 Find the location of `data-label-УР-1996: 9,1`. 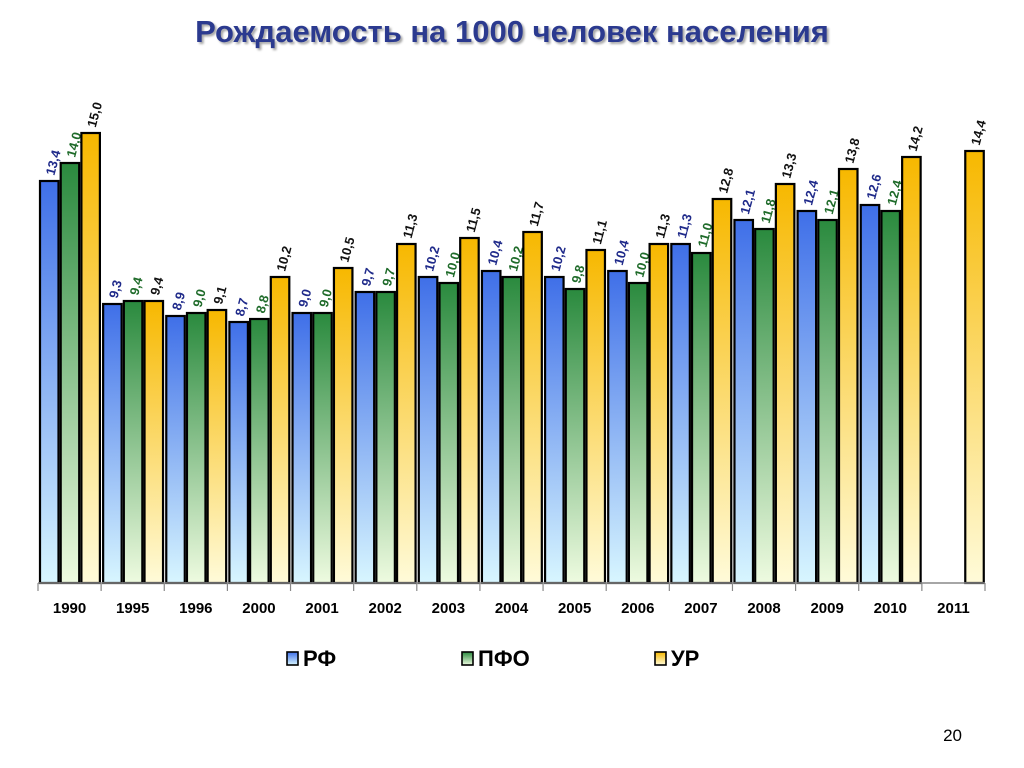

data-label-УР-1996: 9,1 is located at coordinates (219, 294).